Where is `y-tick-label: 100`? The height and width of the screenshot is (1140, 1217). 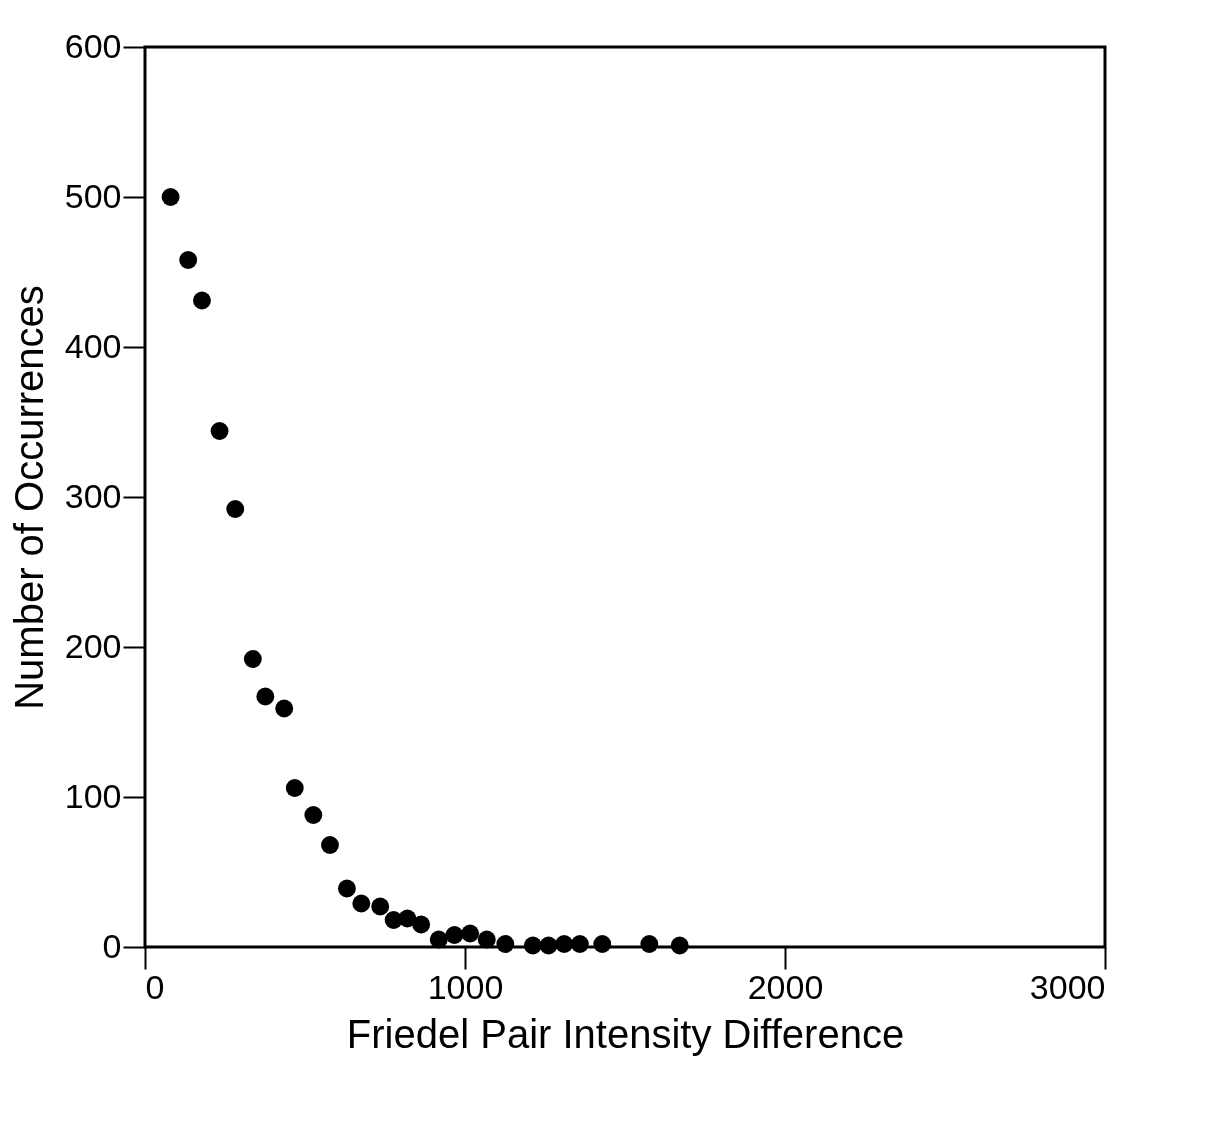
y-tick-label: 100 is located at coordinates (93, 795).